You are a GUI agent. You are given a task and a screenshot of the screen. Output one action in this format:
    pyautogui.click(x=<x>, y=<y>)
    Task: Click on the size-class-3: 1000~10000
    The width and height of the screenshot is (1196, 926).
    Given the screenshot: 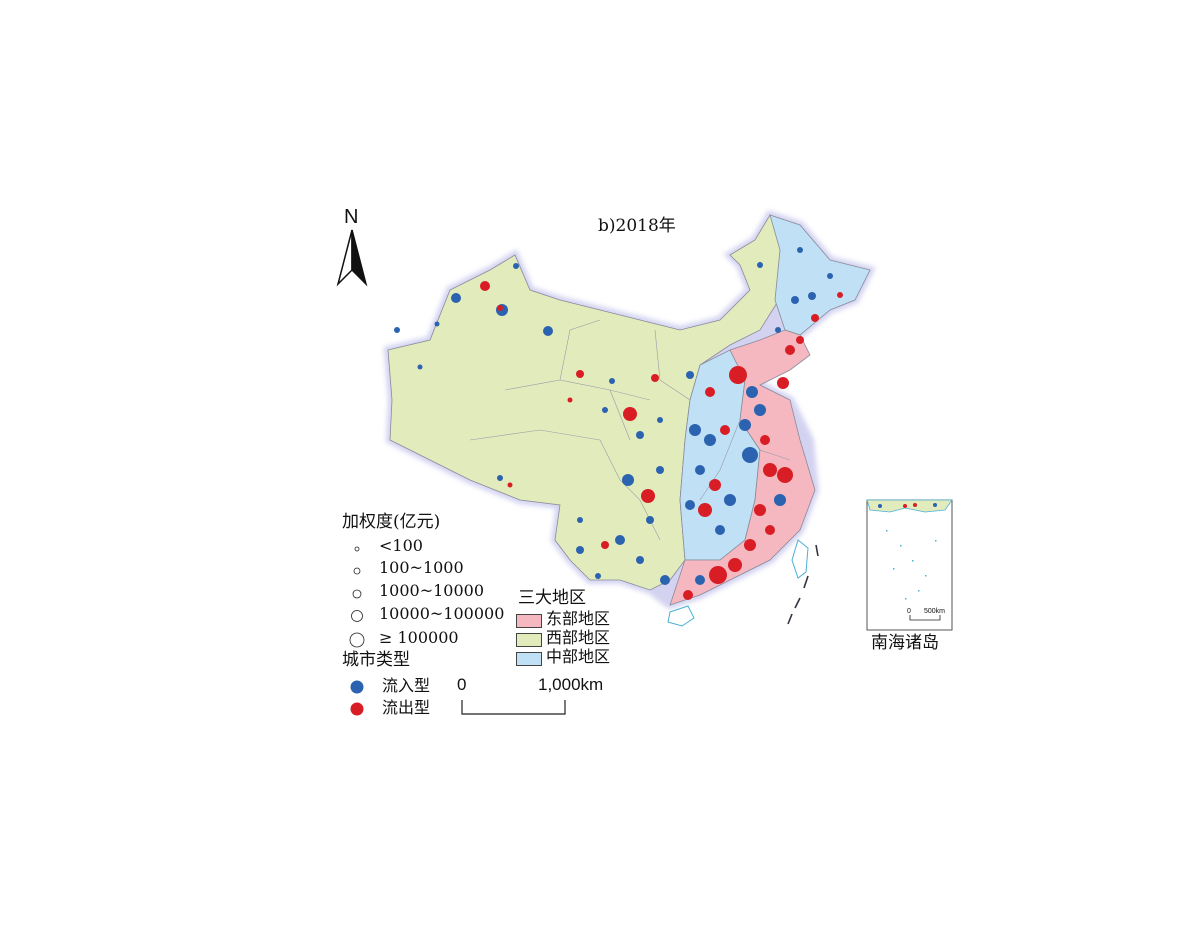 What is the action you would take?
    pyautogui.click(x=432, y=590)
    